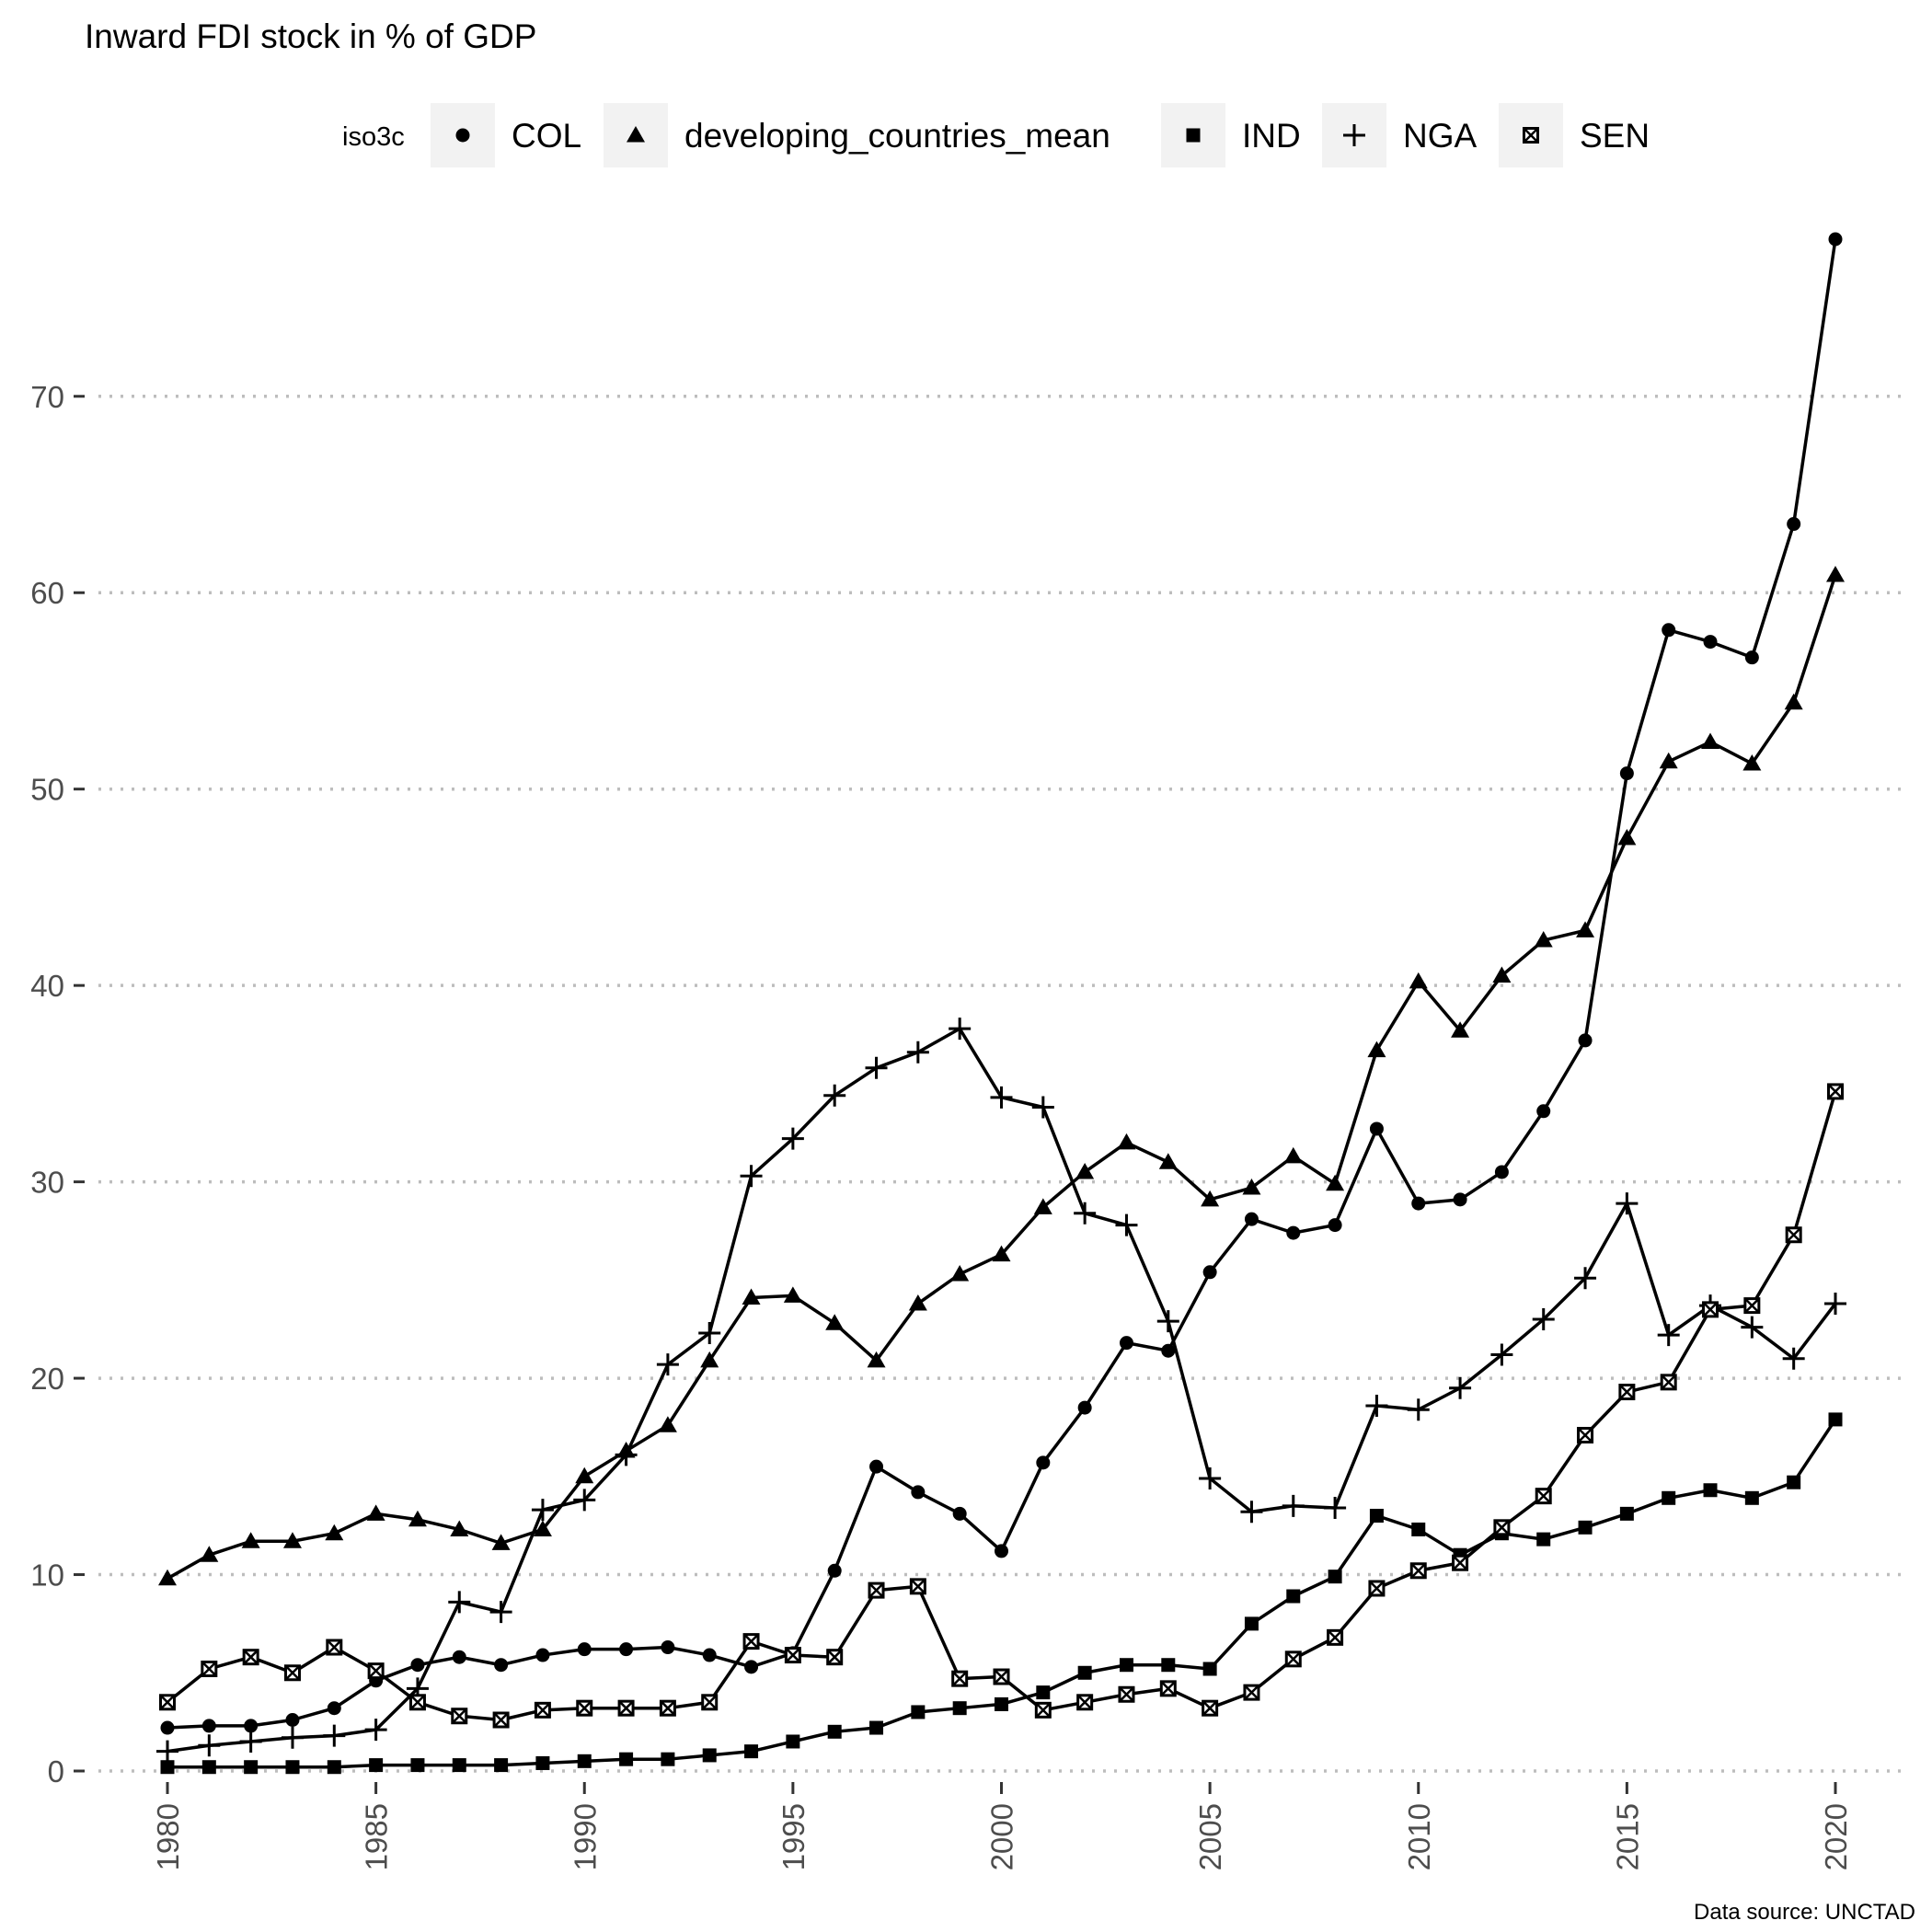 The image size is (1932, 1932). I want to click on x-tick-label: 1995, so click(793, 1836).